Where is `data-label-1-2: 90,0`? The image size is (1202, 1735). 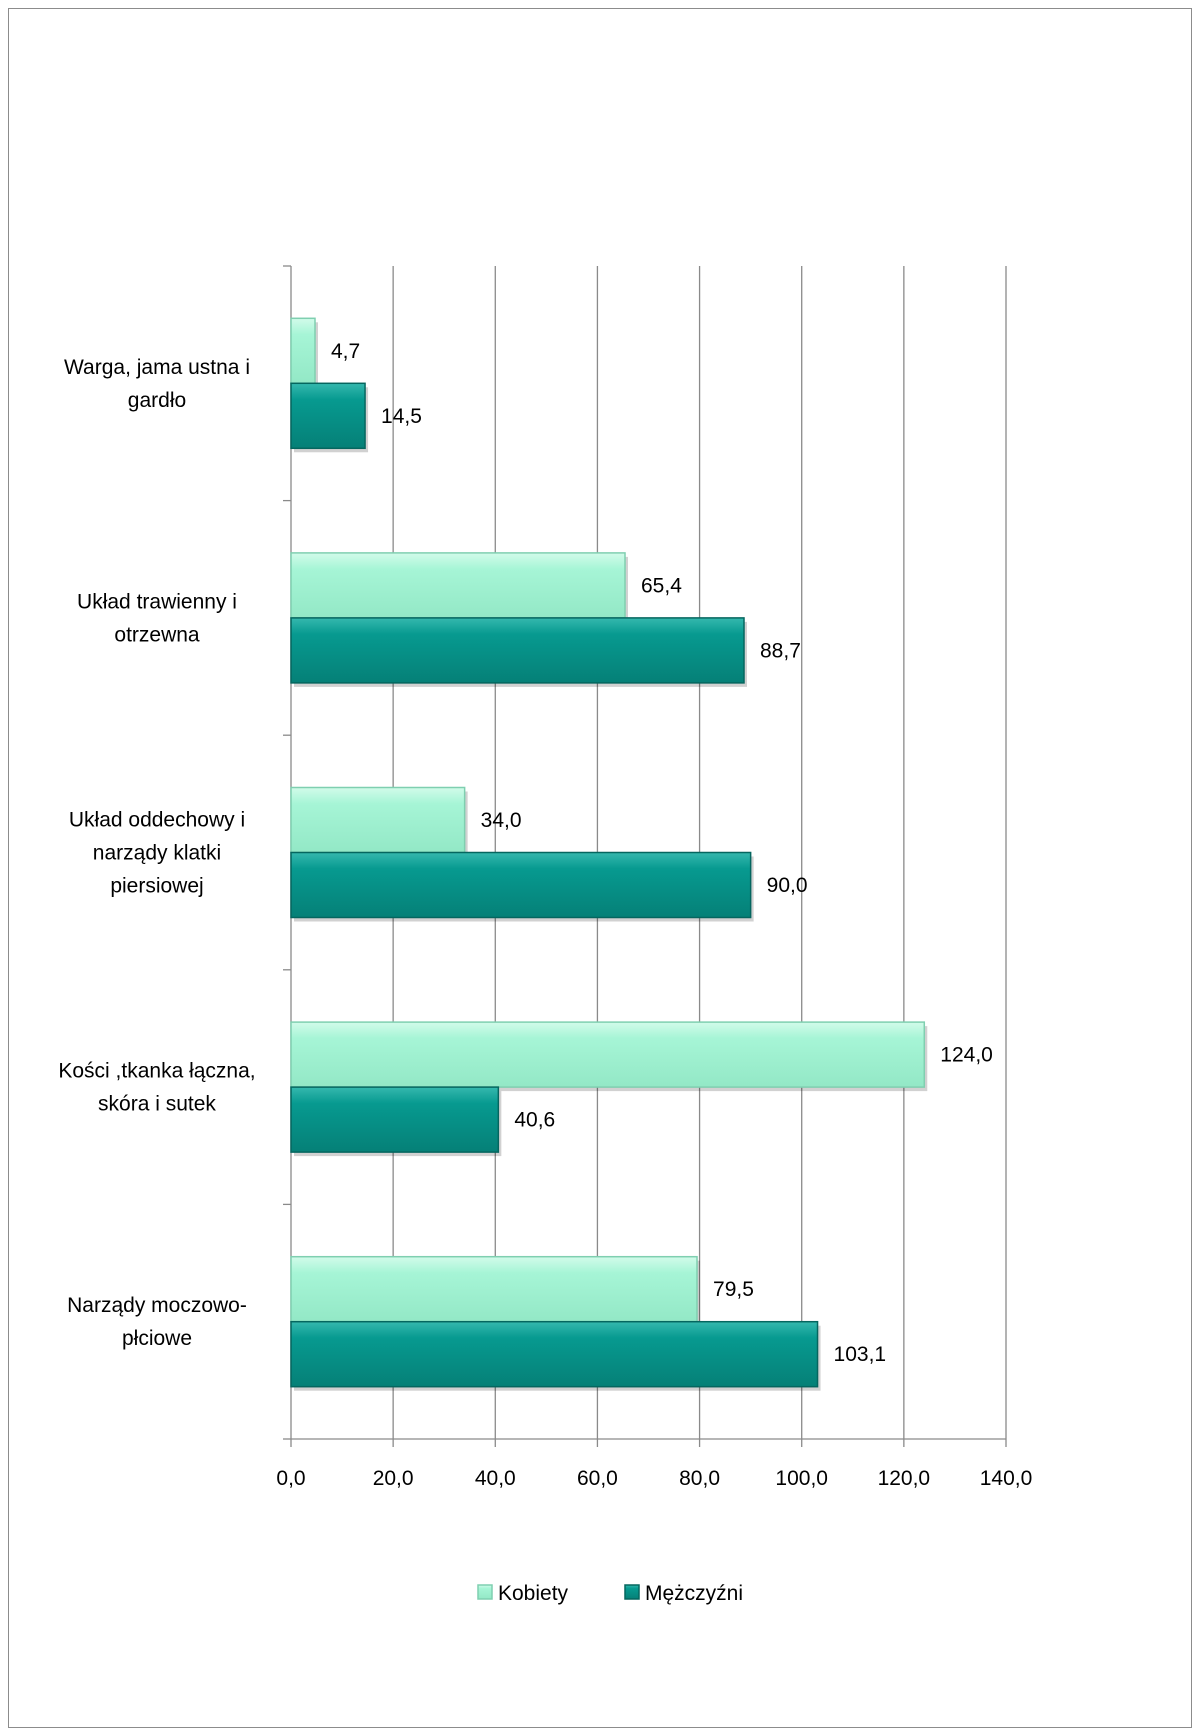
data-label-1-2: 90,0 is located at coordinates (787, 885).